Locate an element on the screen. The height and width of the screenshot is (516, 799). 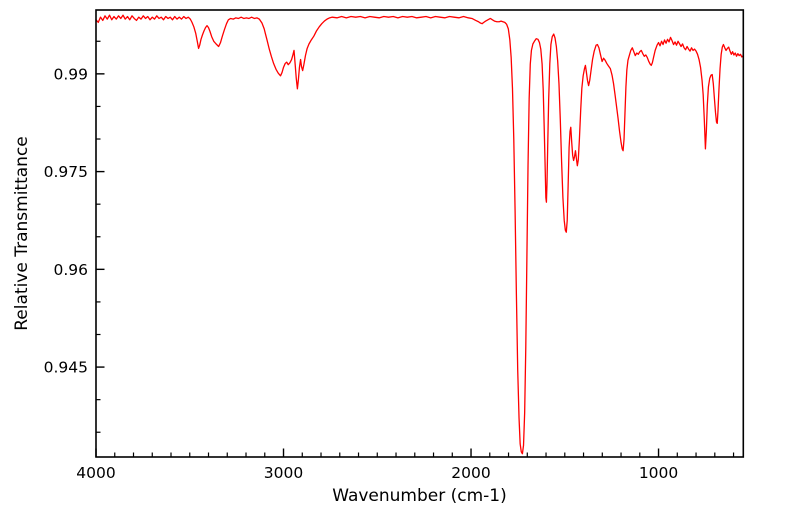
x-tick-label: 4000 is located at coordinates (95, 473).